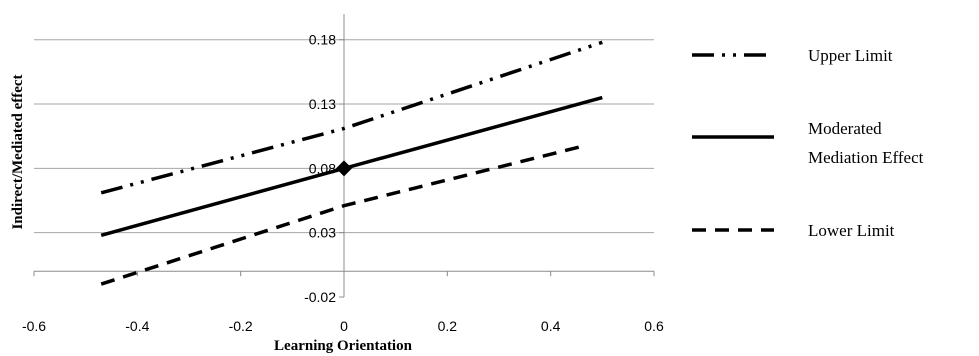 Image resolution: width=979 pixels, height=356 pixels. I want to click on y-tick-label-3: 0.13, so click(322, 104).